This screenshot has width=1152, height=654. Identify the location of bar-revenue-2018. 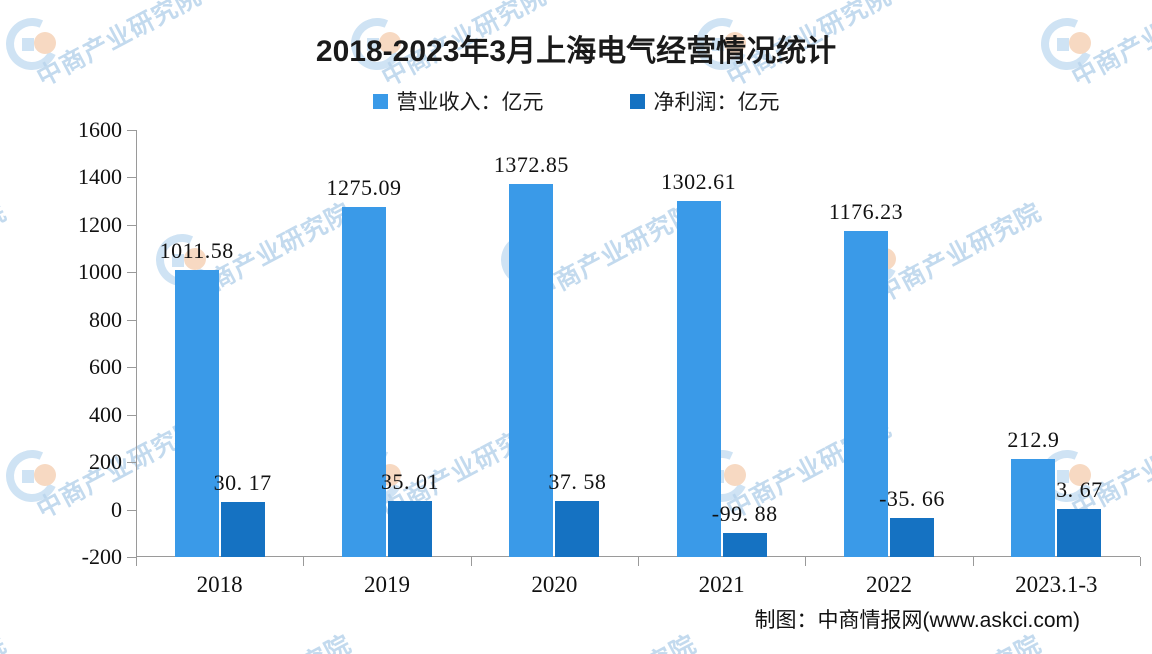
(196, 413).